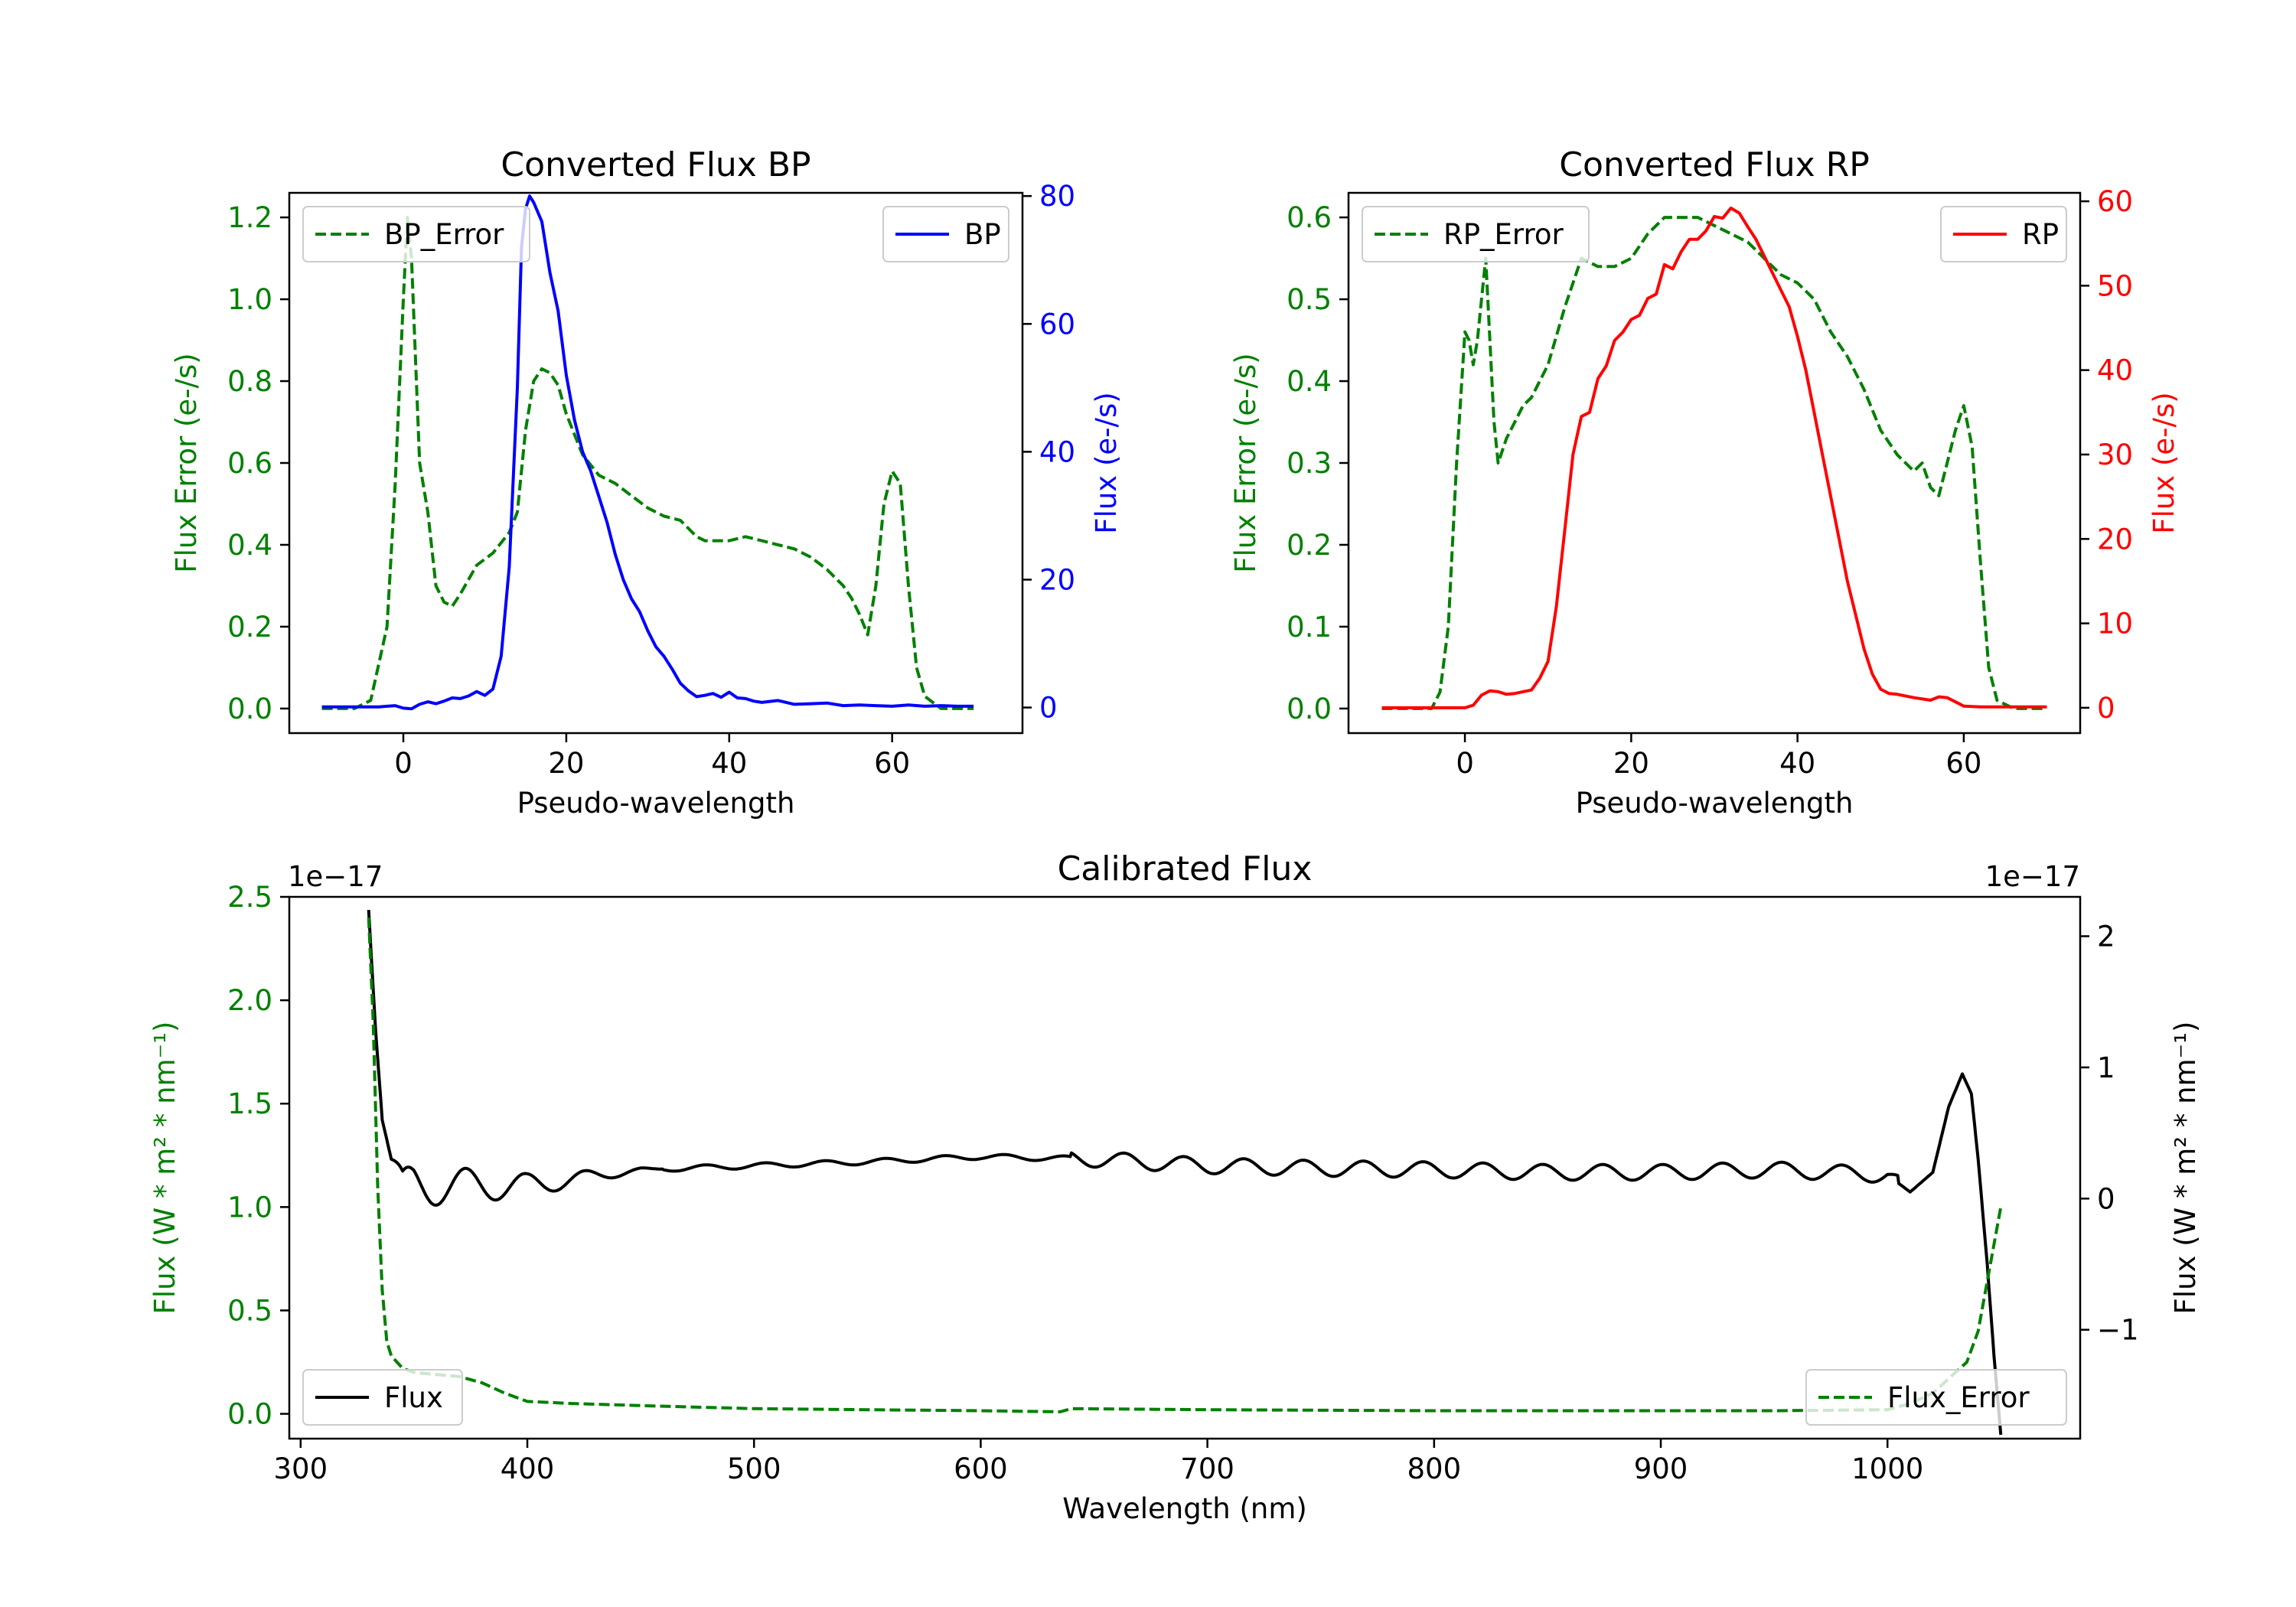  Describe the element at coordinates (2106, 1067) in the screenshot. I see `right-tick-label: 1` at that location.